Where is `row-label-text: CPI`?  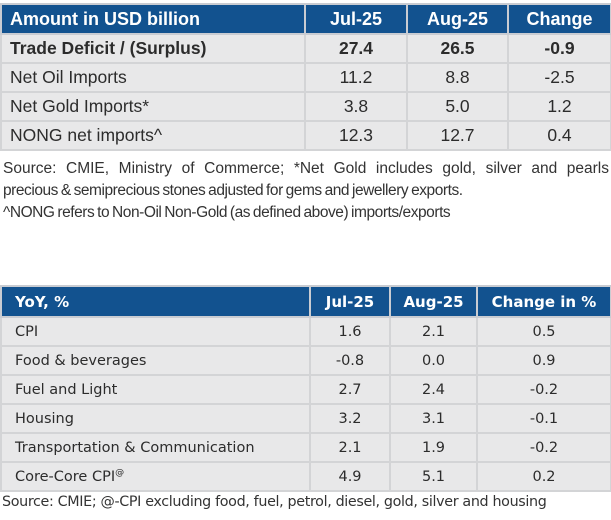 row-label-text: CPI is located at coordinates (27, 332).